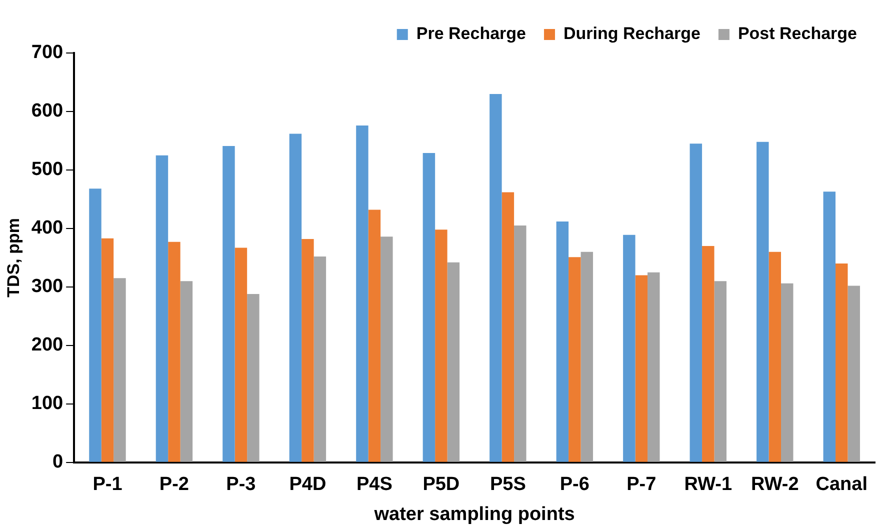 This screenshot has width=881, height=530. I want to click on y-tick-label: 600, so click(47, 111).